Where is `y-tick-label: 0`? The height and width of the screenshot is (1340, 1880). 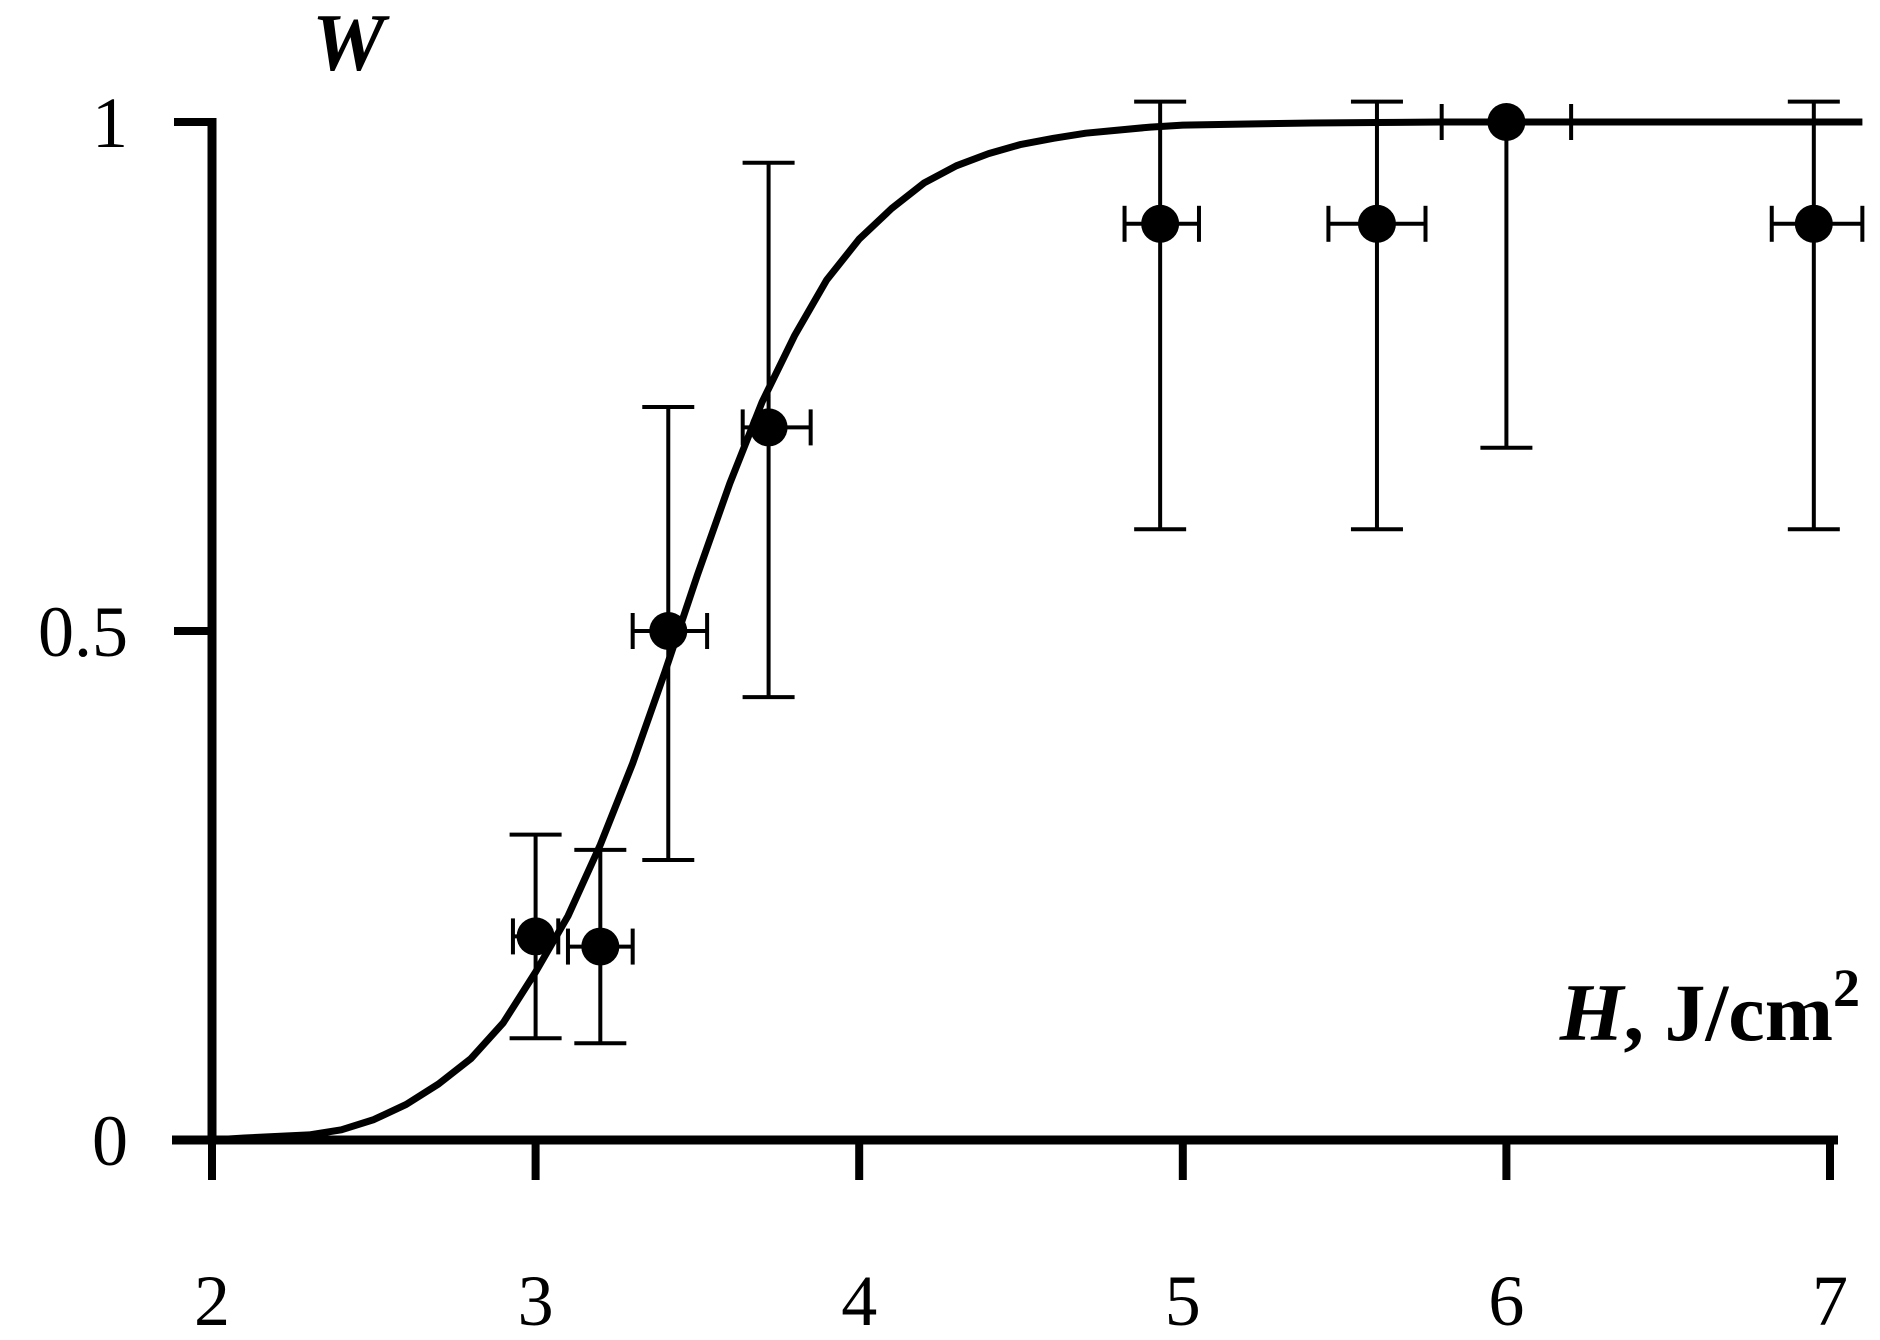 y-tick-label: 0 is located at coordinates (110, 1141).